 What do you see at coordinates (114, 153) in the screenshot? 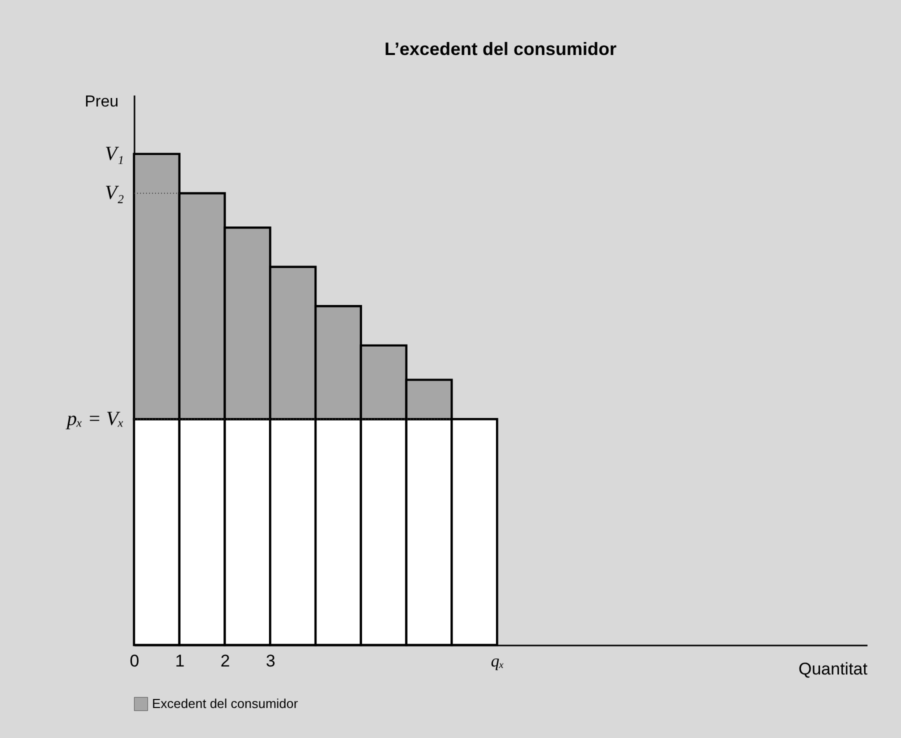
I see `annotation: V₁` at bounding box center [114, 153].